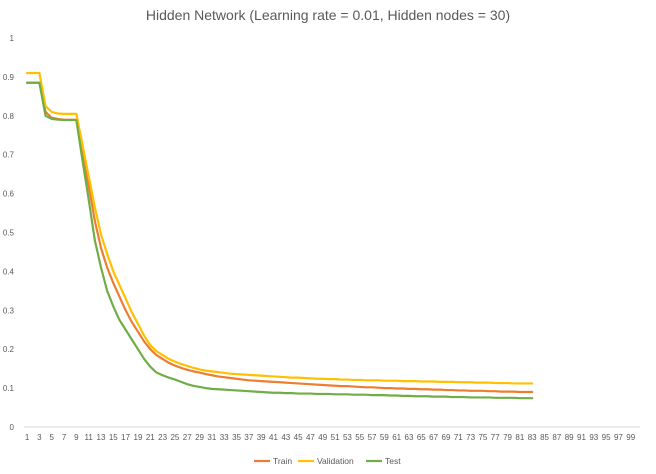  What do you see at coordinates (532, 437) in the screenshot?
I see `x-tick-label: 83` at bounding box center [532, 437].